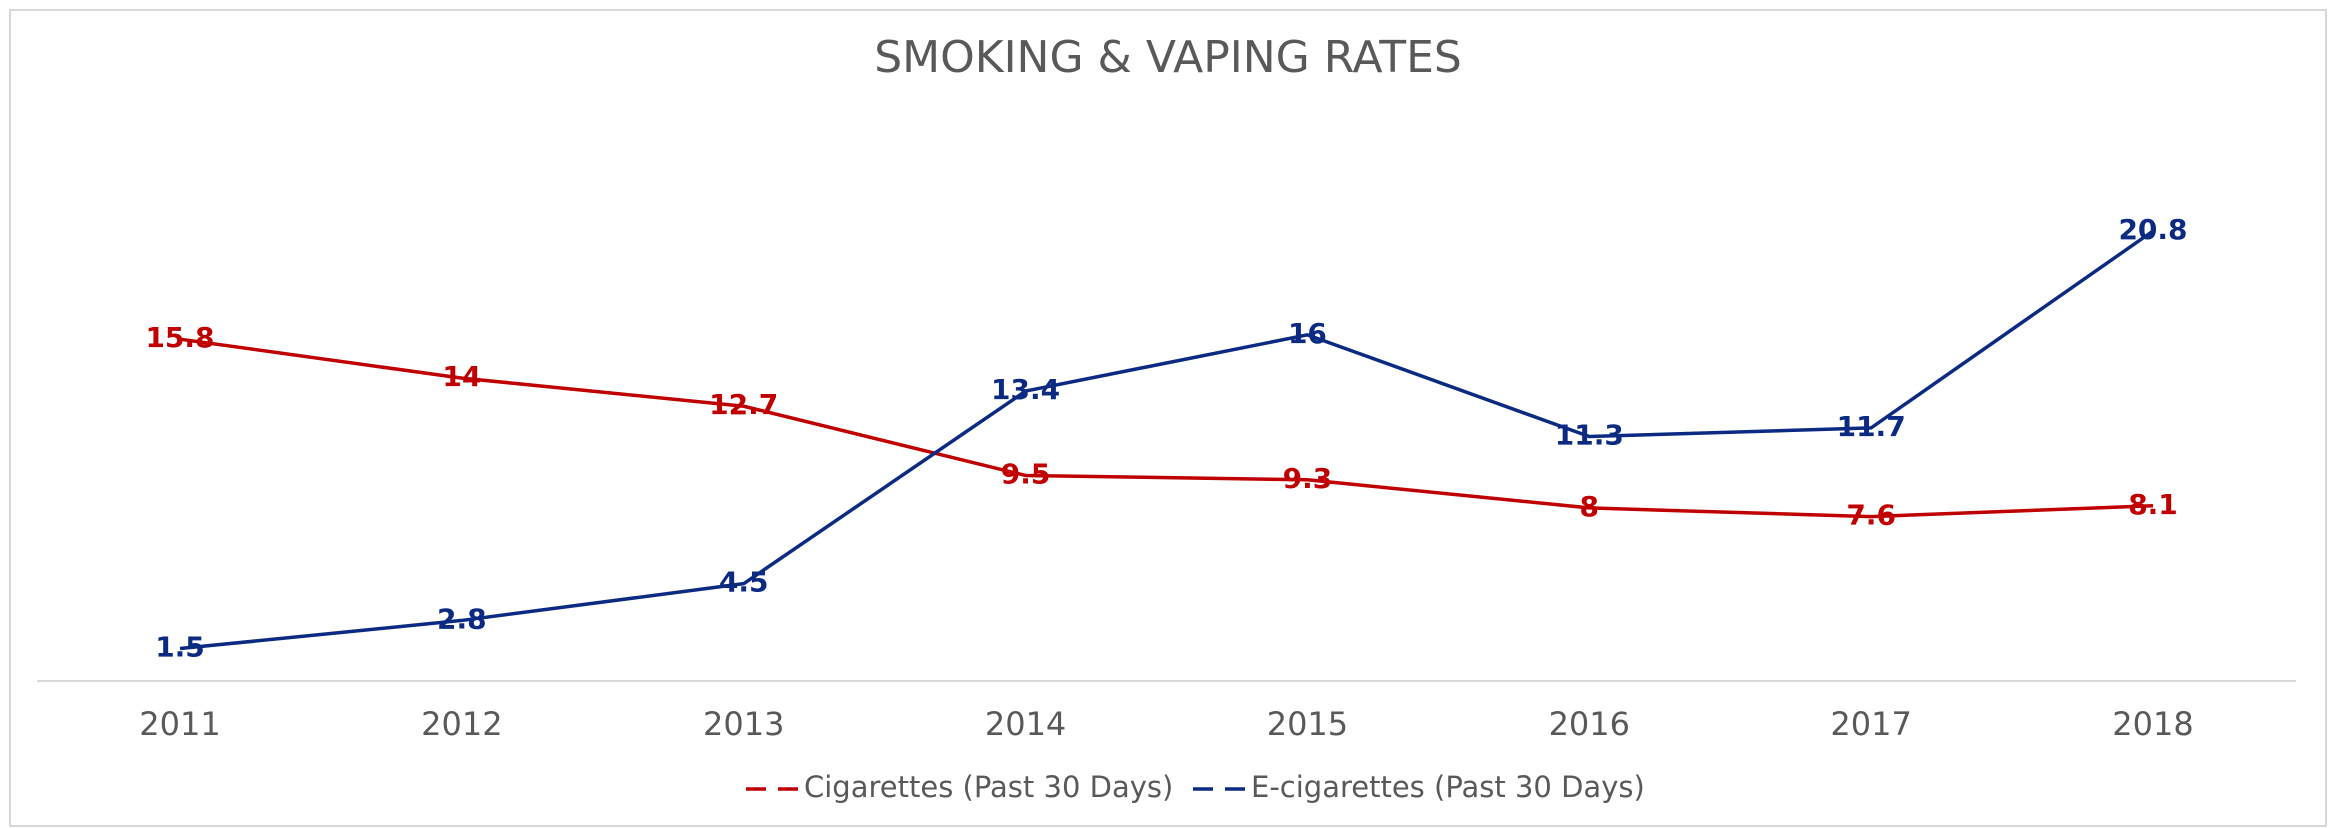  I want to click on x-tick-label: 2012, so click(461, 724).